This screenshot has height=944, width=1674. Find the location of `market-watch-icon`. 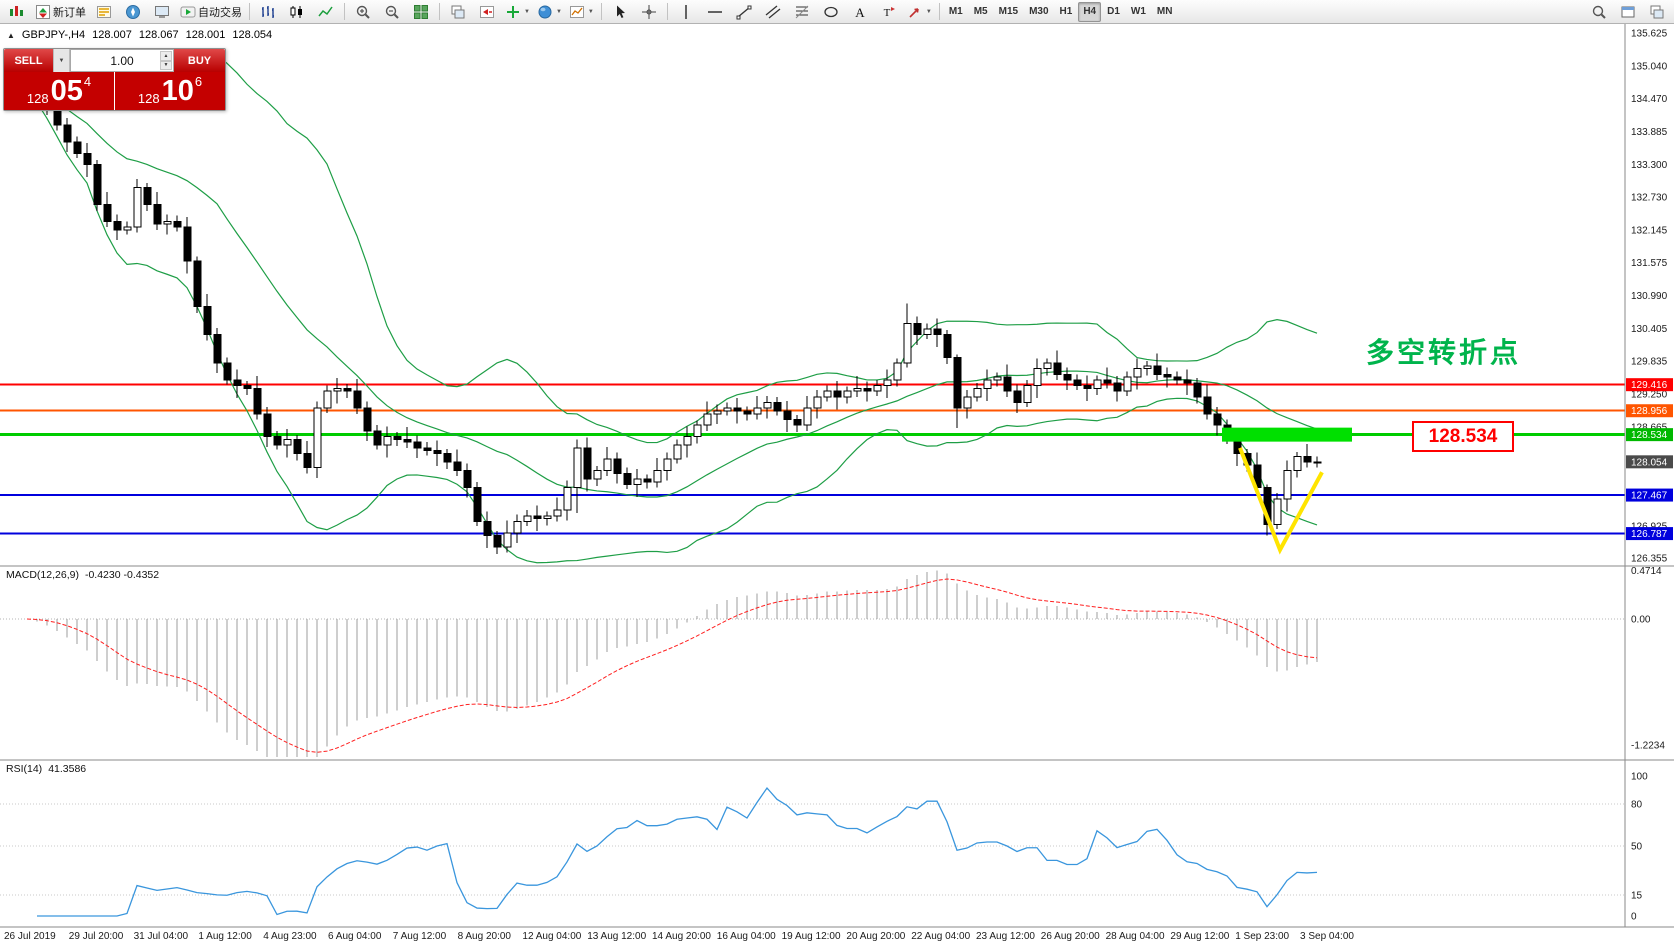

market-watch-icon is located at coordinates (104, 11).